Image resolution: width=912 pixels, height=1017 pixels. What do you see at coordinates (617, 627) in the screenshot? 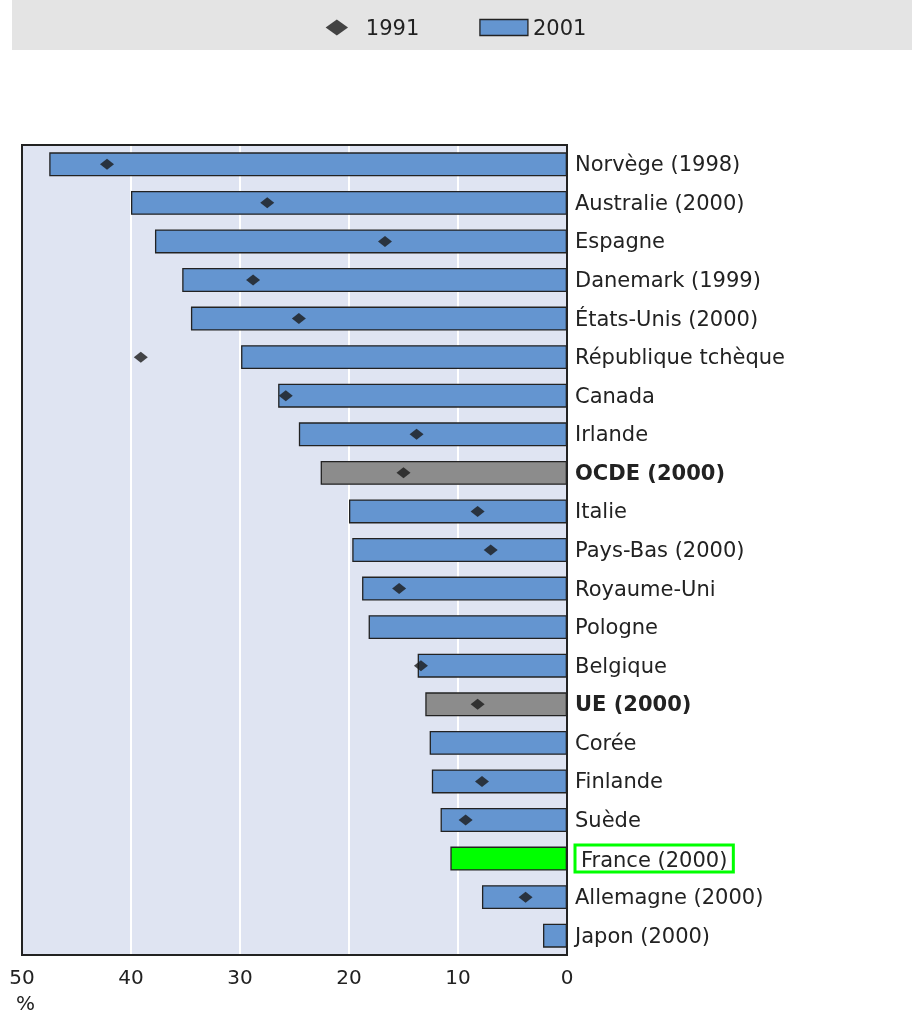
I see `y-tick-label: Pologne` at bounding box center [617, 627].